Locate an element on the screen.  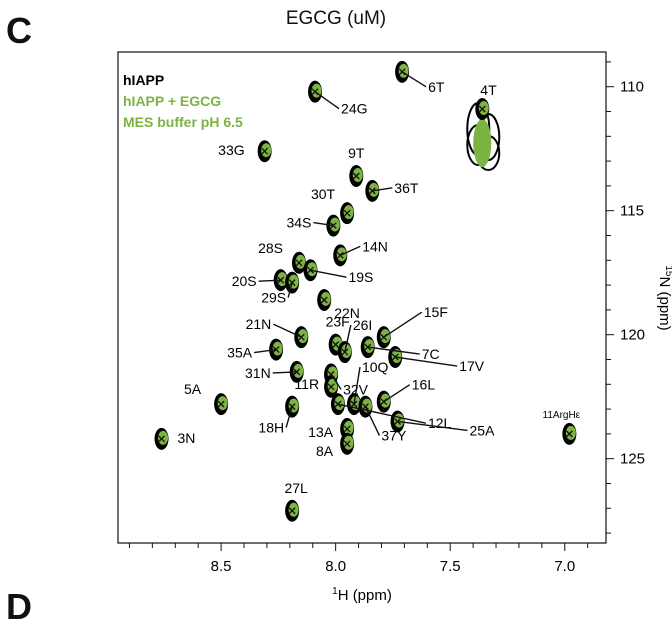
peak-label: 29S is located at coordinates (273, 298).